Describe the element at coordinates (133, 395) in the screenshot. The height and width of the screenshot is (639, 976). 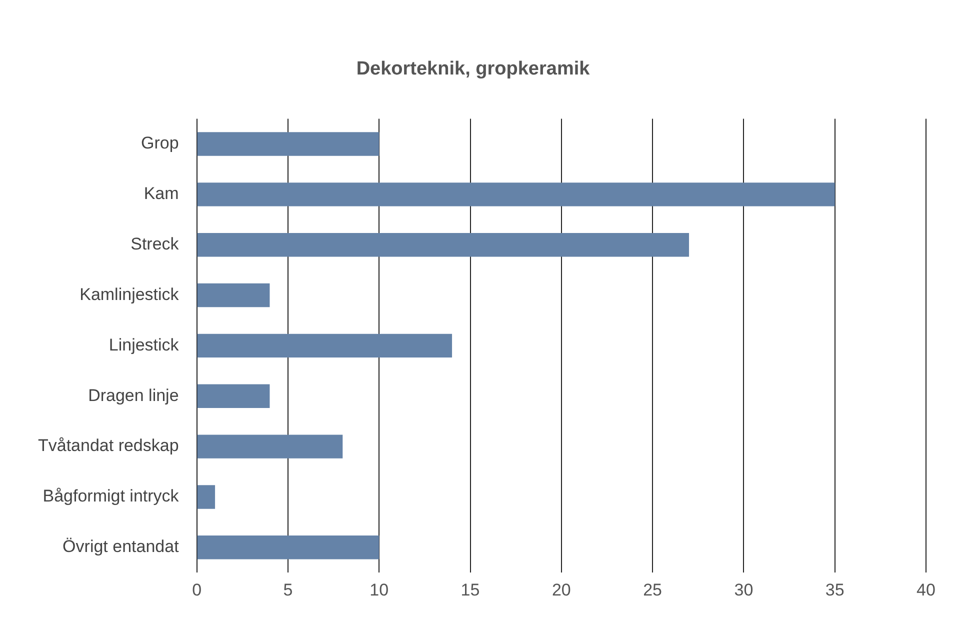
I see `y-tick-label: Dragen linje` at that location.